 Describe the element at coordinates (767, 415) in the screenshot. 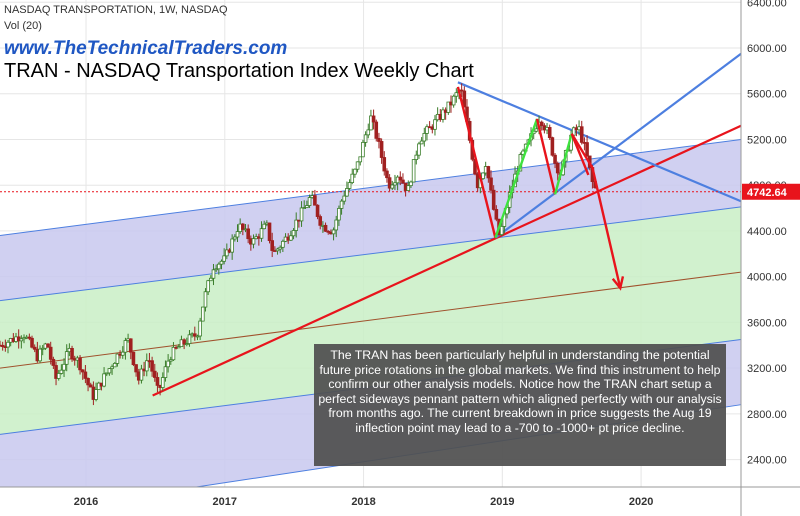

I see `y-tick-label: 2800.00` at that location.